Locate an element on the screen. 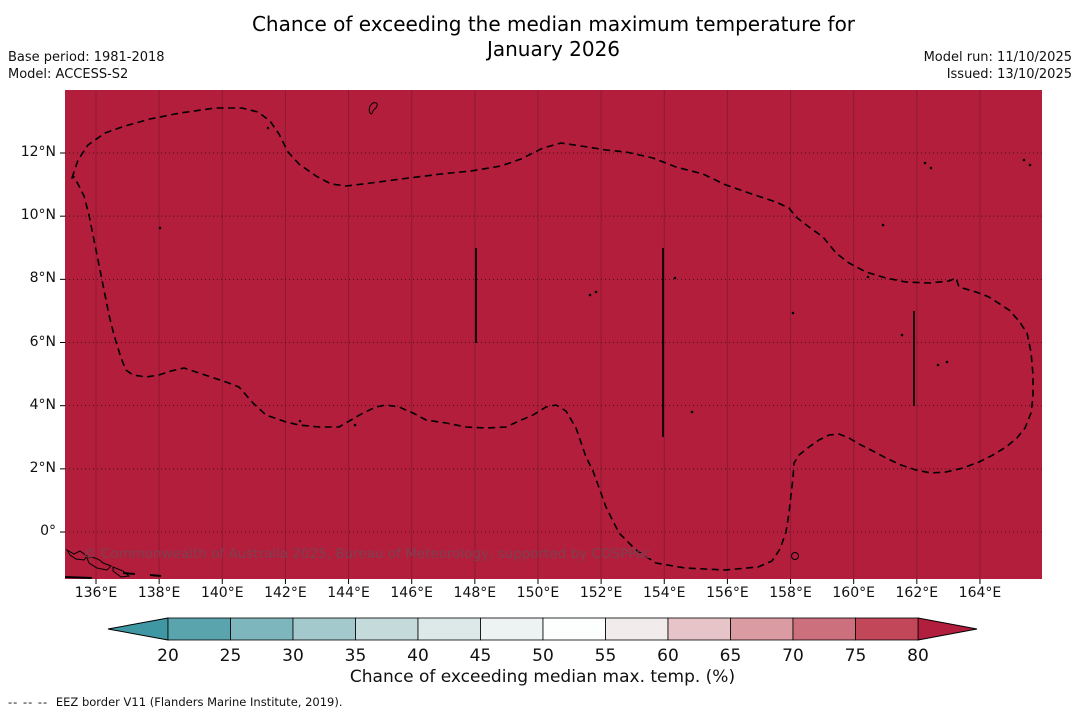  colorbar-tick-label: 20 is located at coordinates (168, 656).